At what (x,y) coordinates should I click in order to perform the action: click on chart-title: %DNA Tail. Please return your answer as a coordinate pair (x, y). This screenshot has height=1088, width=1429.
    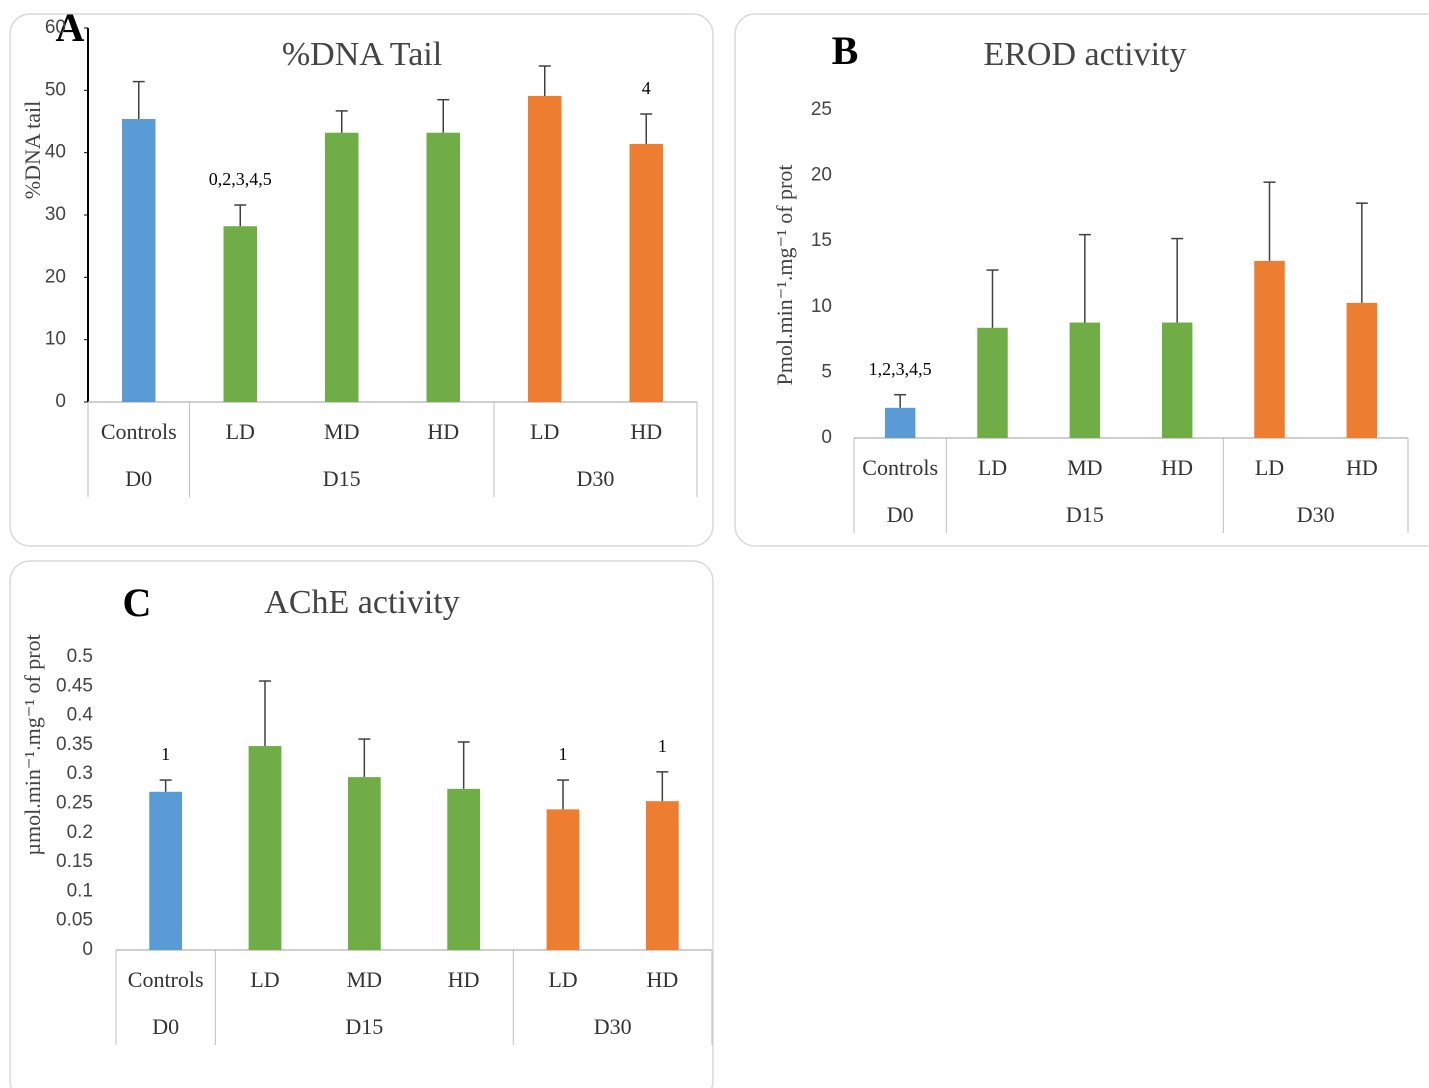
    Looking at the image, I should click on (362, 54).